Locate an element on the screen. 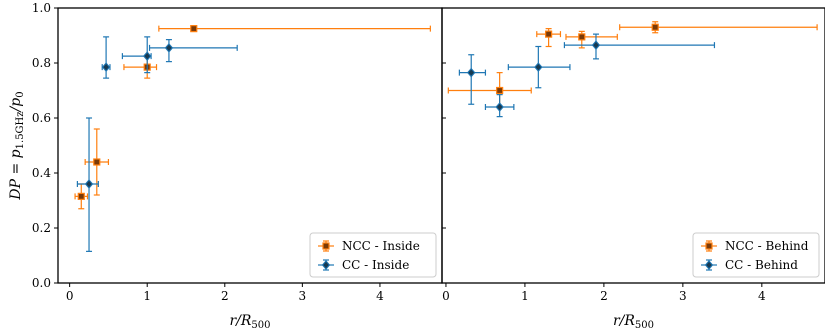 The height and width of the screenshot is (331, 825). legend-entry: NCC - Inside is located at coordinates (369, 246).